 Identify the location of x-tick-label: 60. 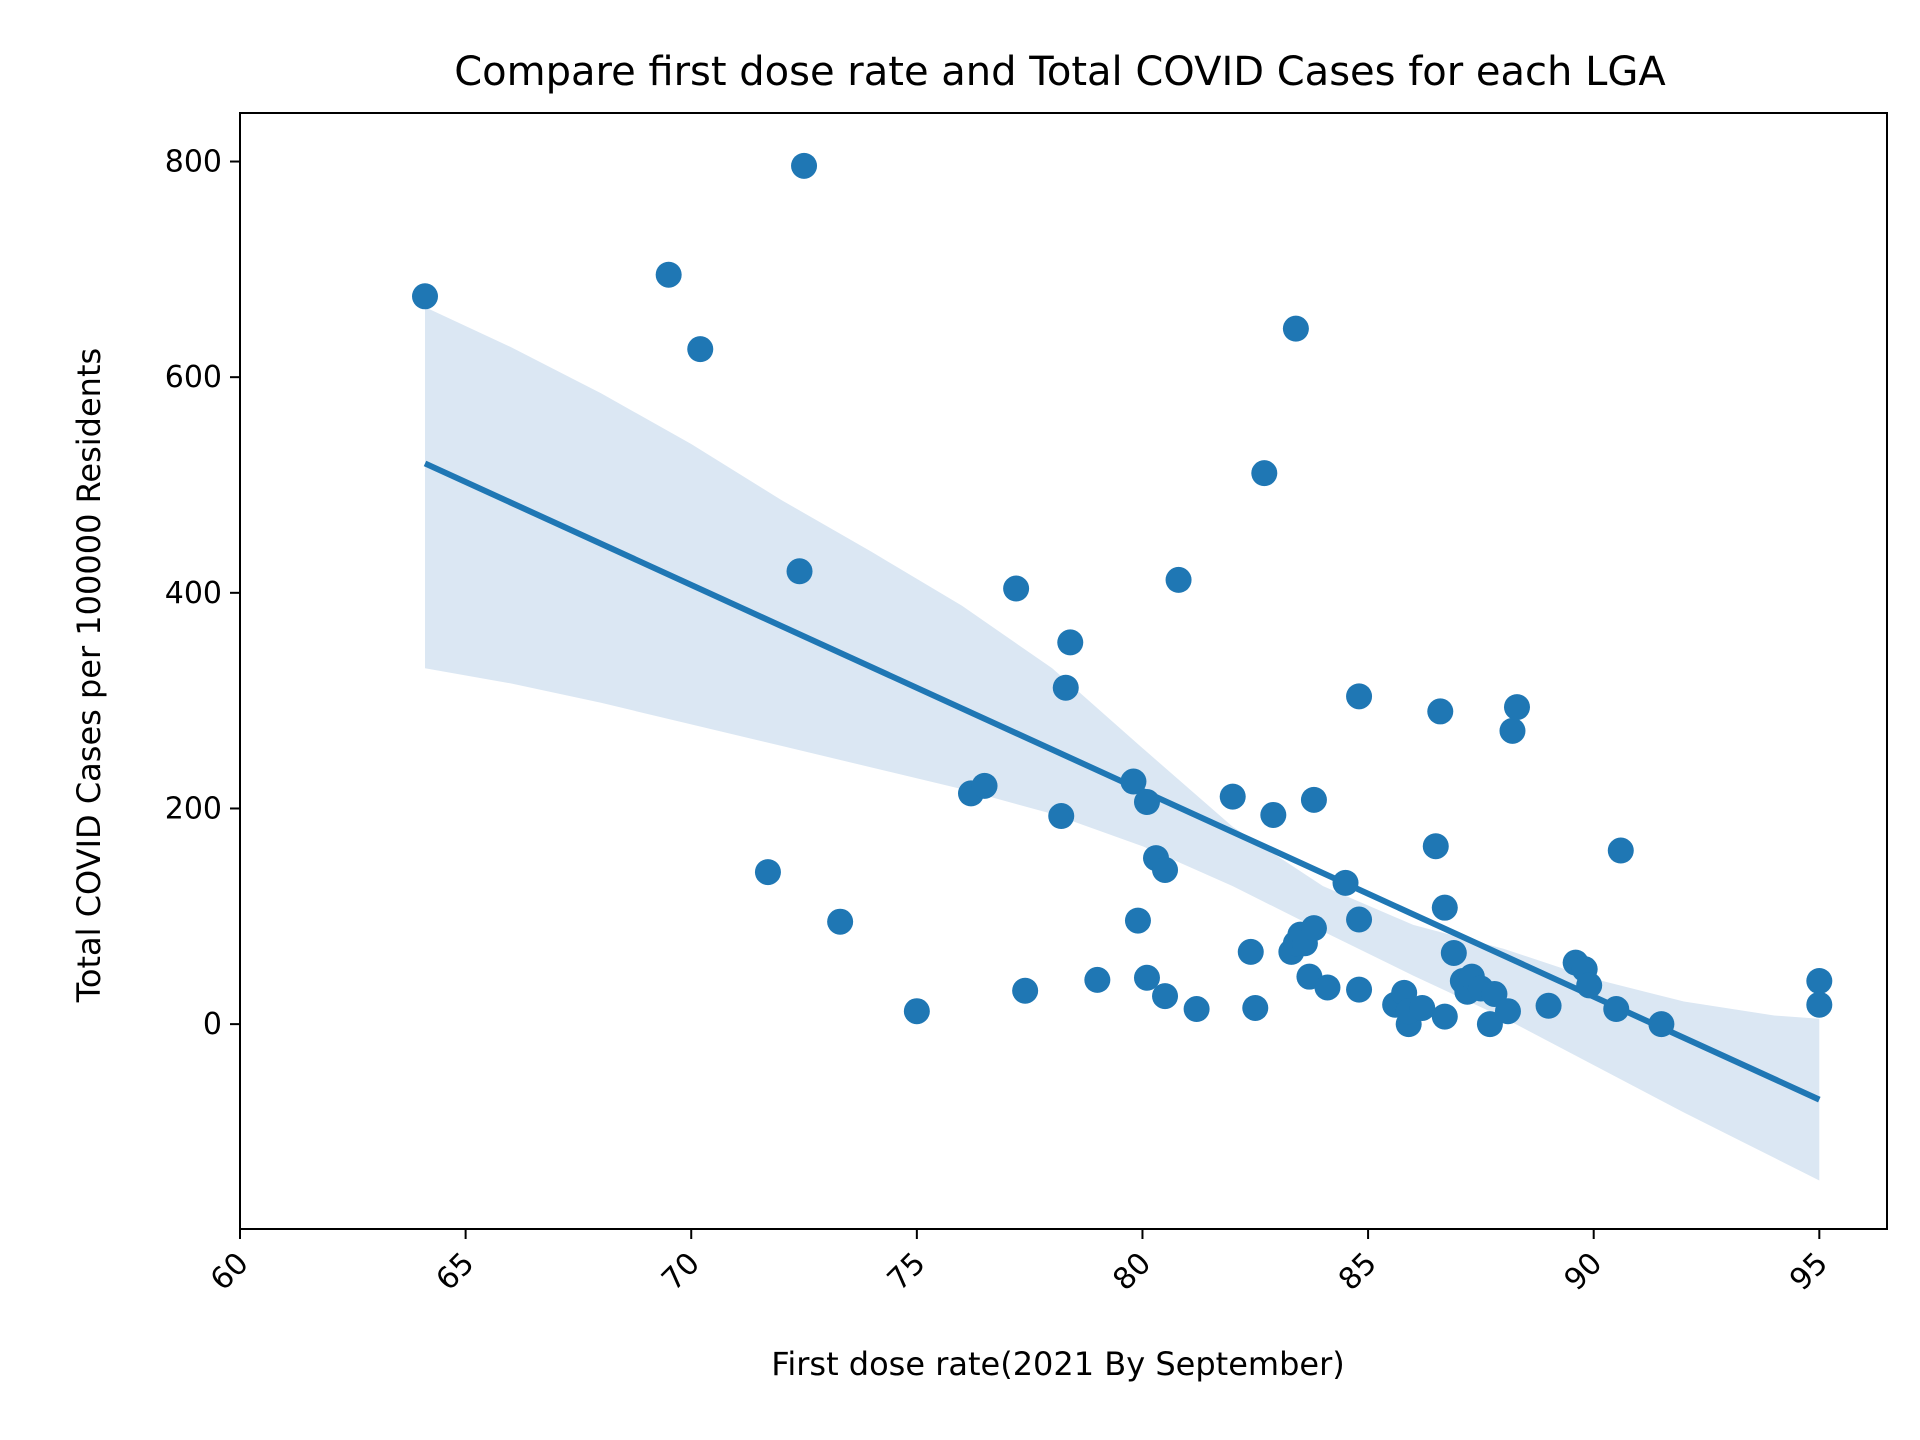
(230, 1272).